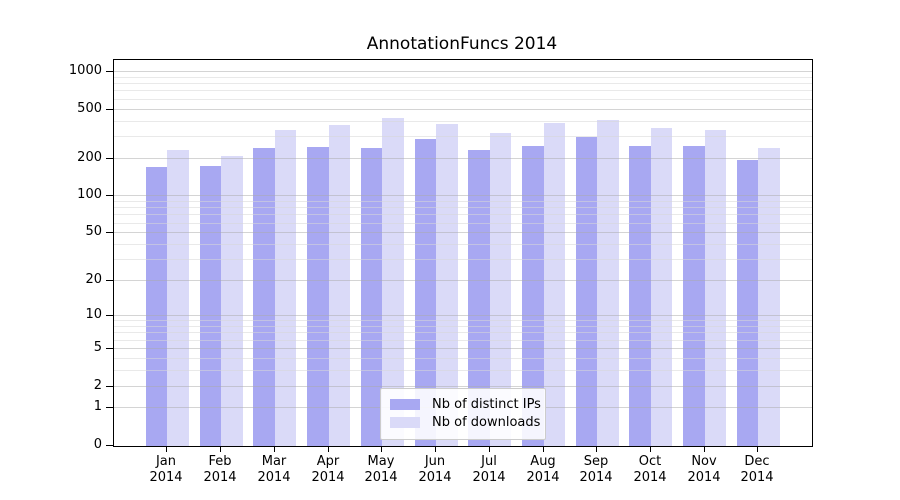  I want to click on y-tick-label: 0, so click(97, 444).